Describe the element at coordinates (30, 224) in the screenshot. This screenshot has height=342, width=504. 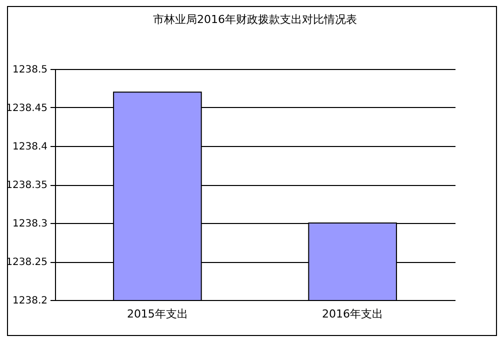
I see `y-tick-label: 1238.3` at that location.